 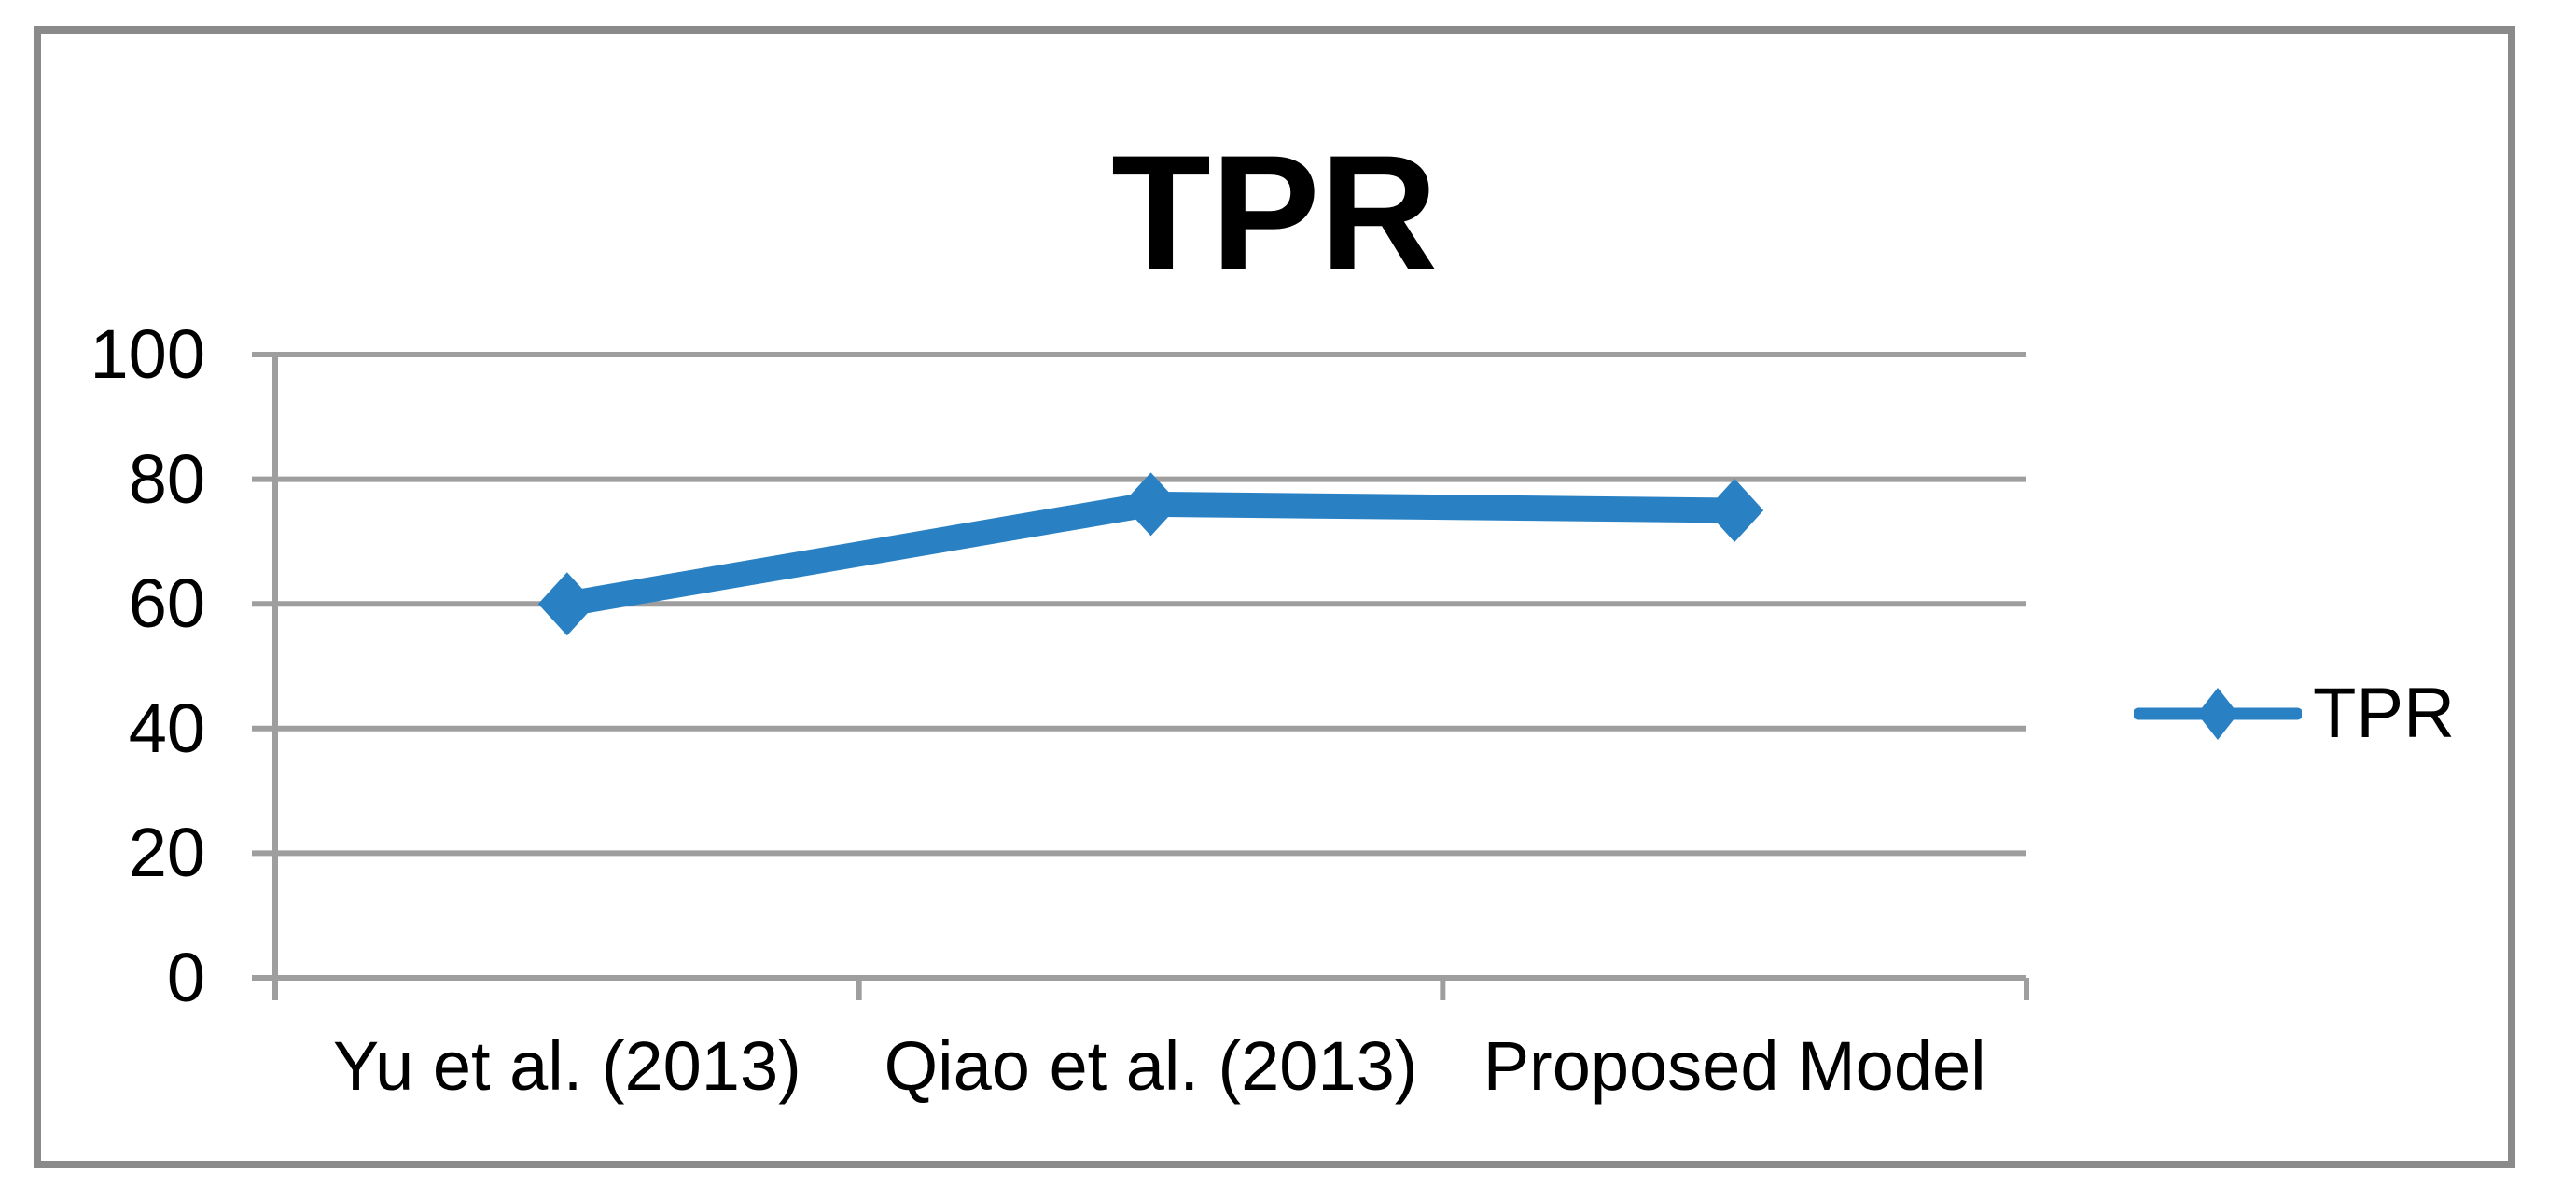 I want to click on y-axis-tick-label: 100, so click(x=147, y=354).